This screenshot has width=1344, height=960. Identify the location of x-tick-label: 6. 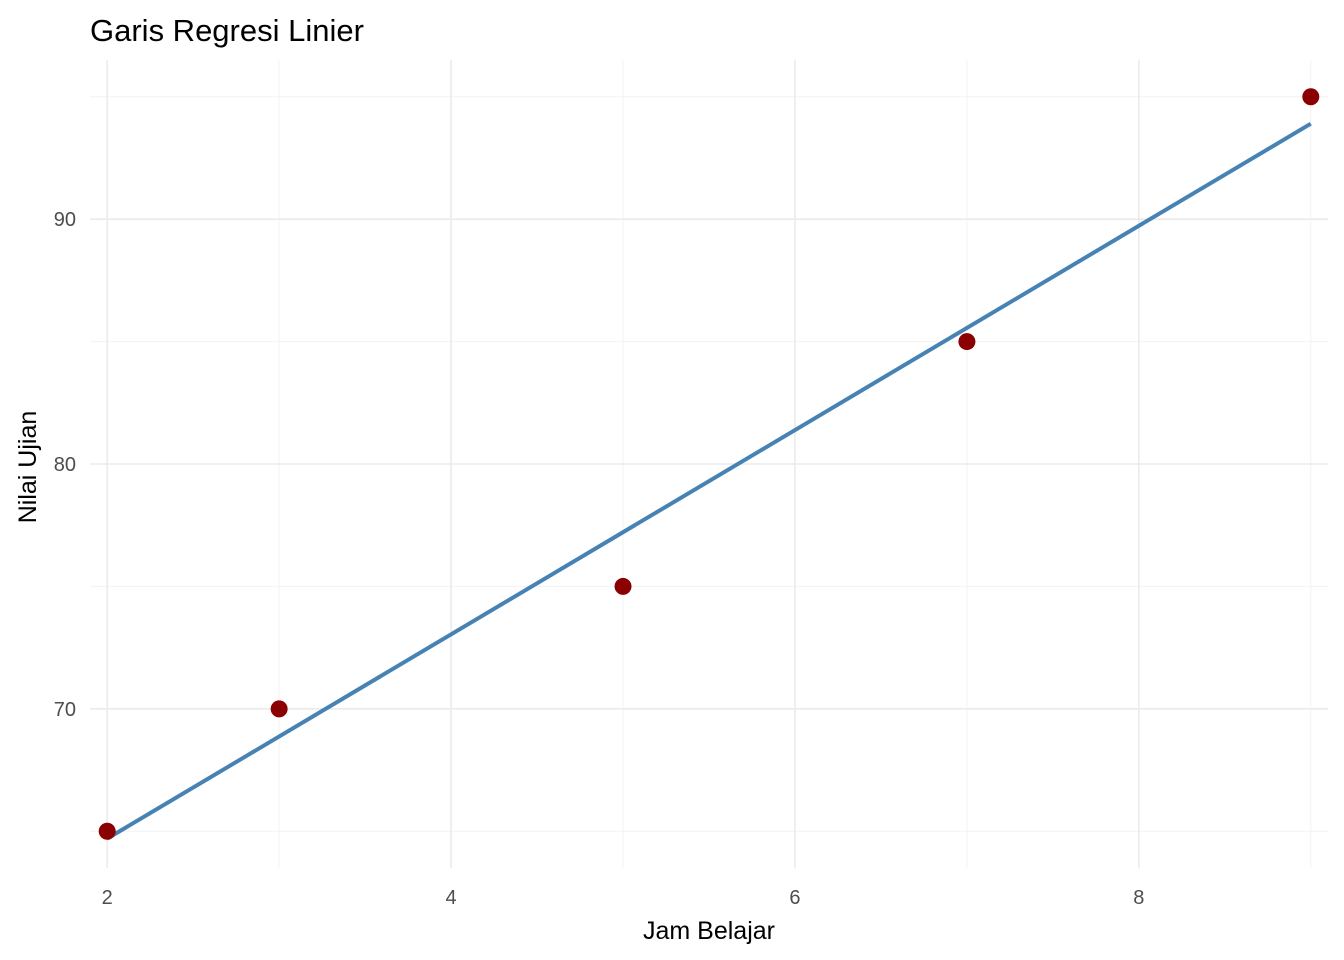
(794, 898).